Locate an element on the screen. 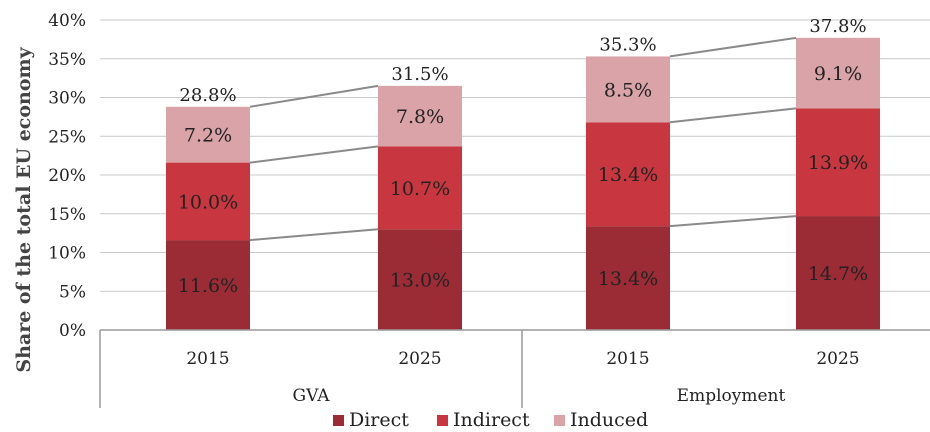 Image resolution: width=930 pixels, height=432 pixels. group-label: GVA is located at coordinates (312, 396).